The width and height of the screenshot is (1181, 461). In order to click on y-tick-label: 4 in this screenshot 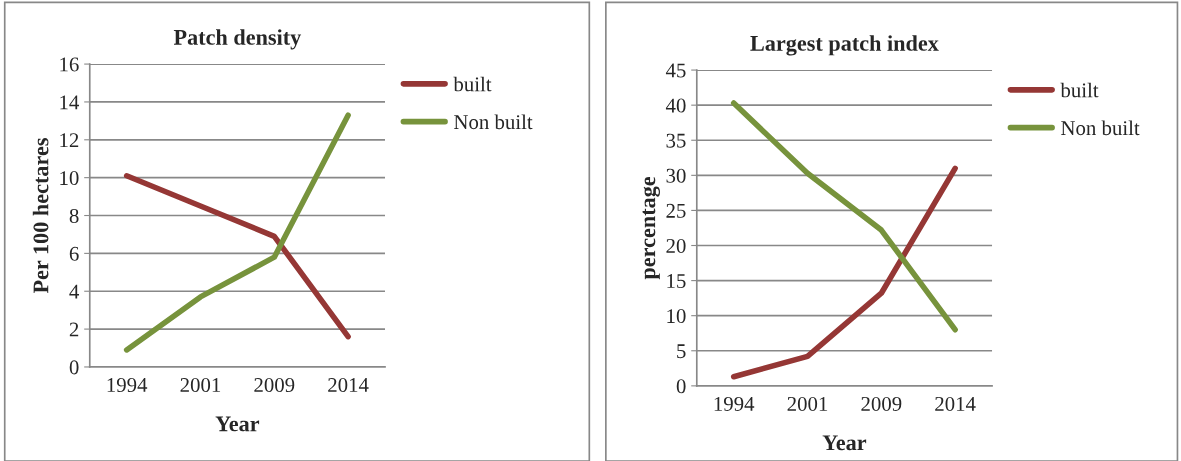, I will do `click(74, 291)`.